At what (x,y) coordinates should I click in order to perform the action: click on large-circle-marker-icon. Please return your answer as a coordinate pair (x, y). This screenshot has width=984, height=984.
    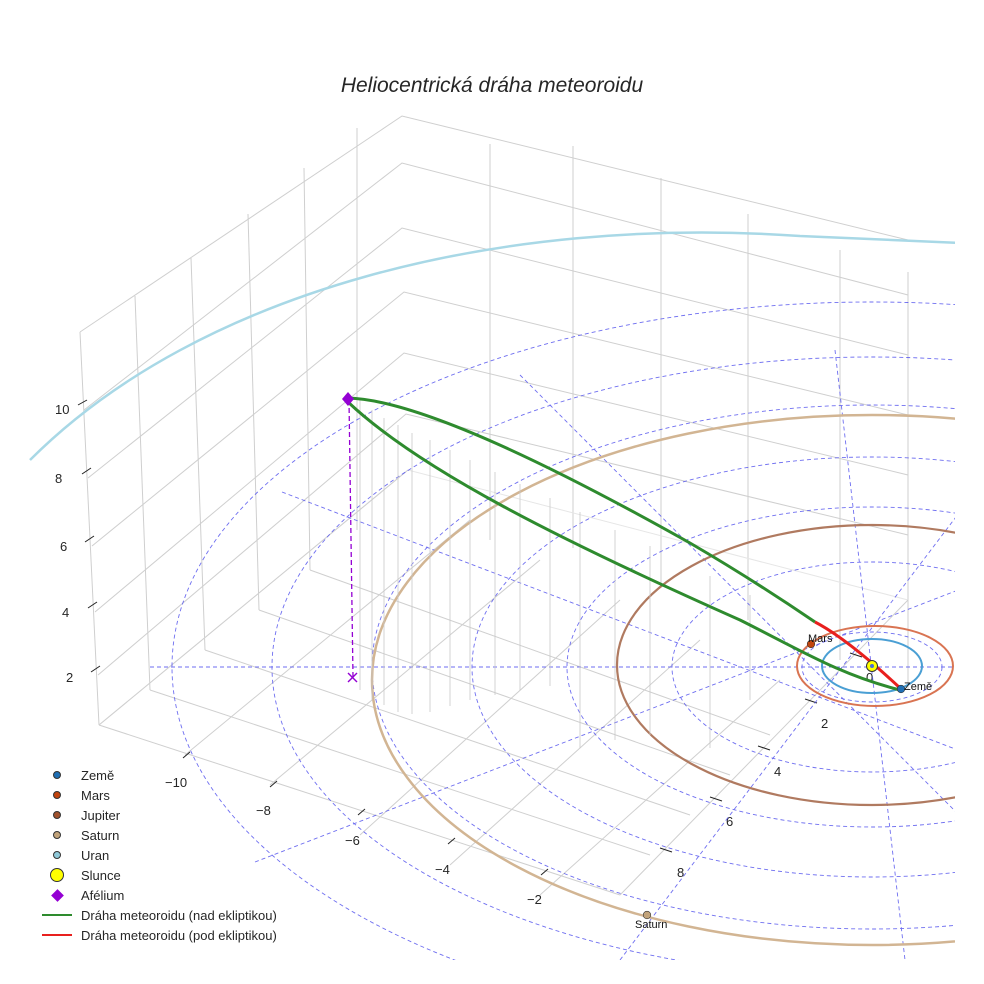
    Looking at the image, I should click on (57, 875).